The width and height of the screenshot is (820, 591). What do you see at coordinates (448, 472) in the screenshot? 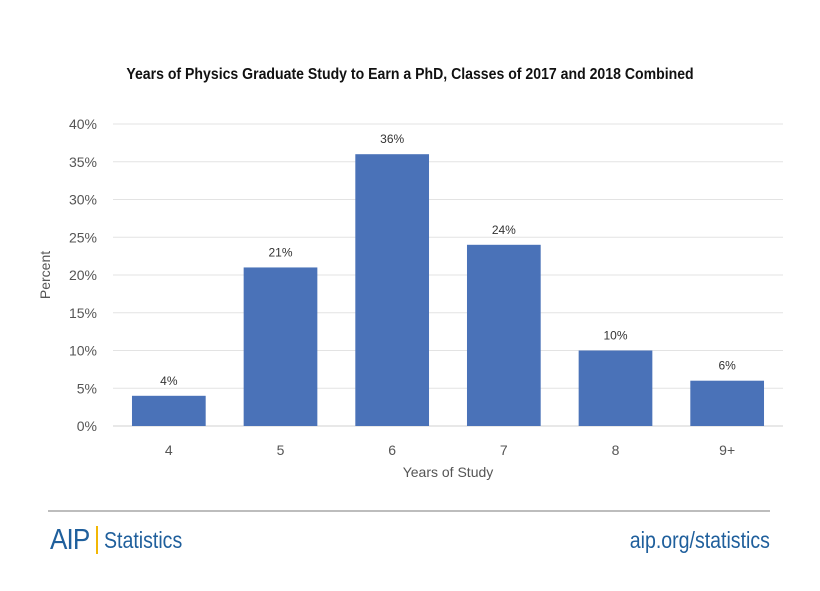
I see `x-axis-label: Years of Study` at bounding box center [448, 472].